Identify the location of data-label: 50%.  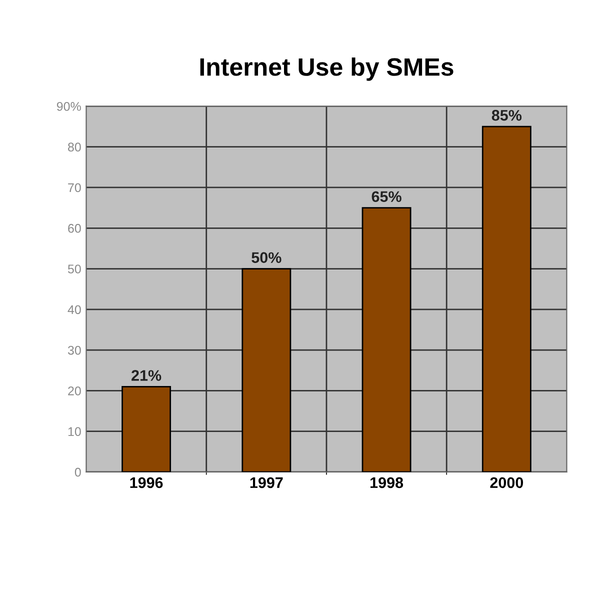
(267, 257).